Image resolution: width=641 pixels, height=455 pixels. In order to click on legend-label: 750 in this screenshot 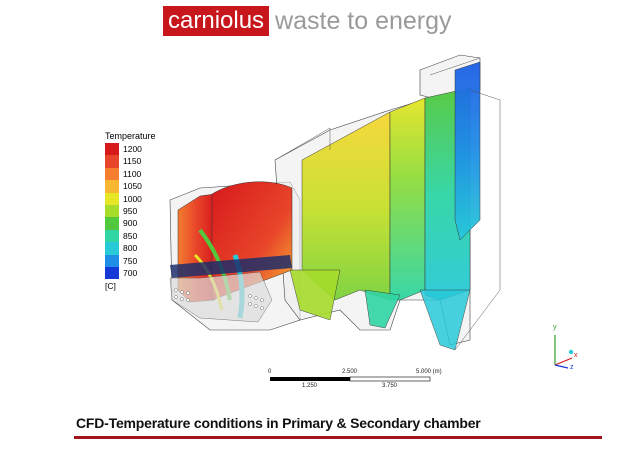, I will do `click(130, 260)`.